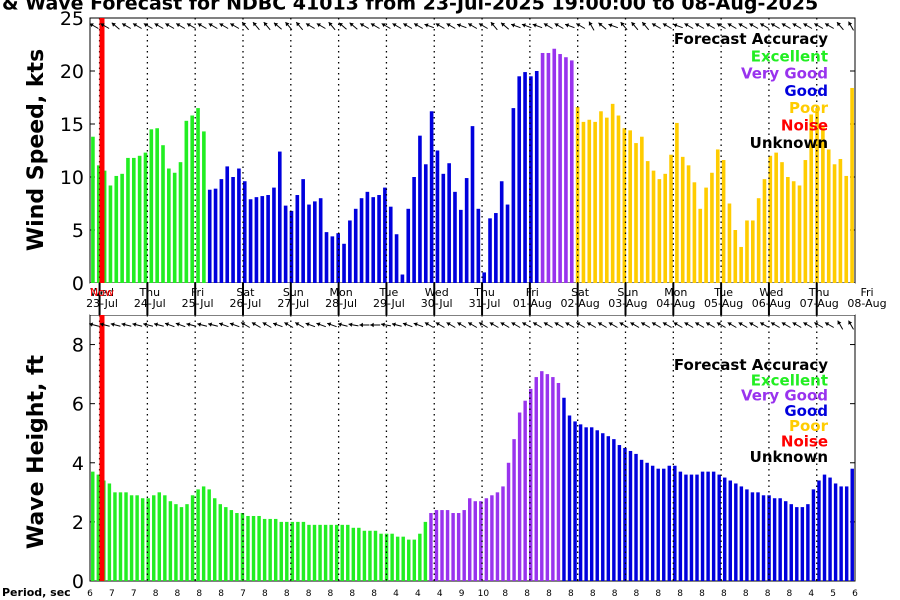  What do you see at coordinates (78, 346) in the screenshot?
I see `y-tick-label: 8` at bounding box center [78, 346].